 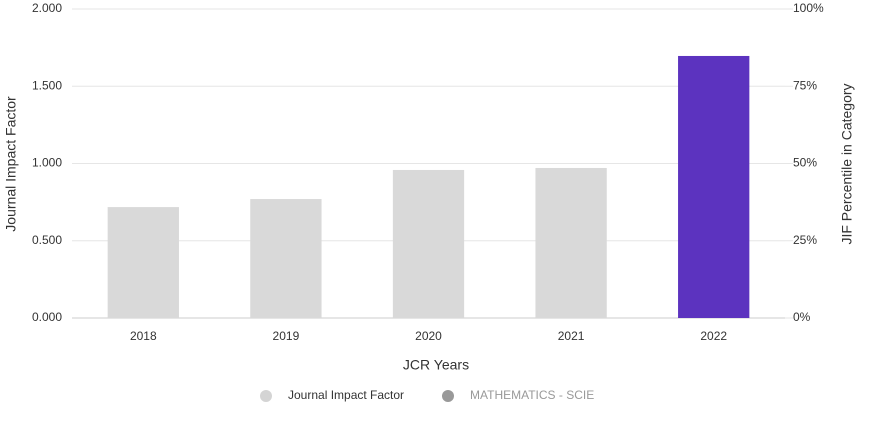 I want to click on y-tick-label: 1.000, so click(x=47, y=163).